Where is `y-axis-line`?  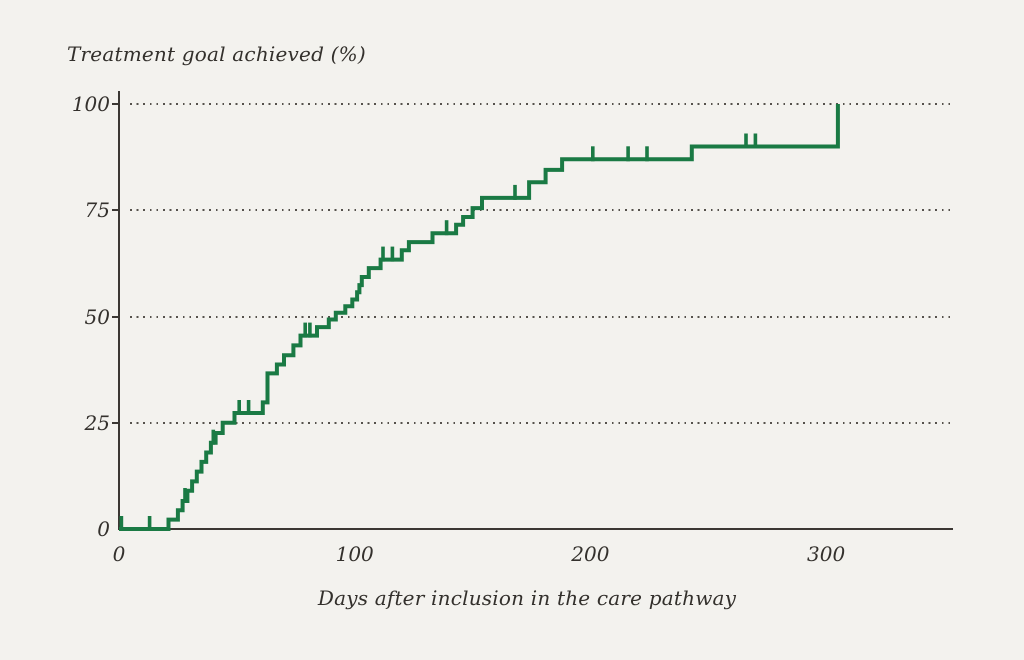
y-axis-line is located at coordinates (119, 310).